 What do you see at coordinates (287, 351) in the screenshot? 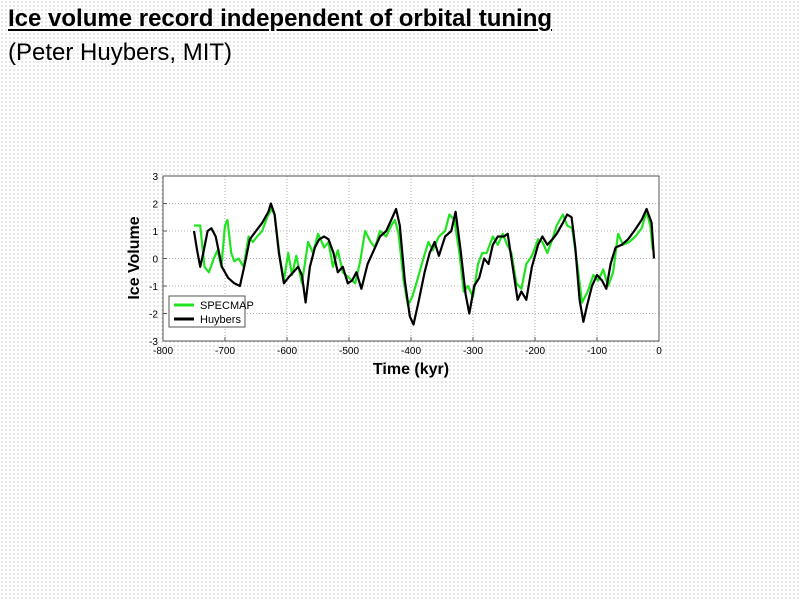
I see `x-tick-label: -600` at bounding box center [287, 351].